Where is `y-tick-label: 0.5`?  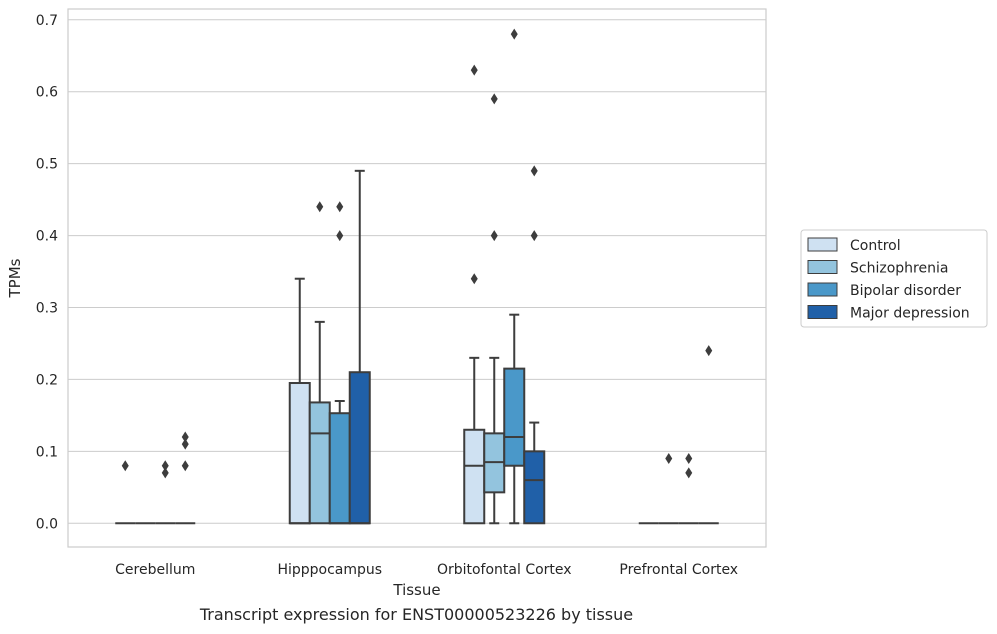 y-tick-label: 0.5 is located at coordinates (47, 165).